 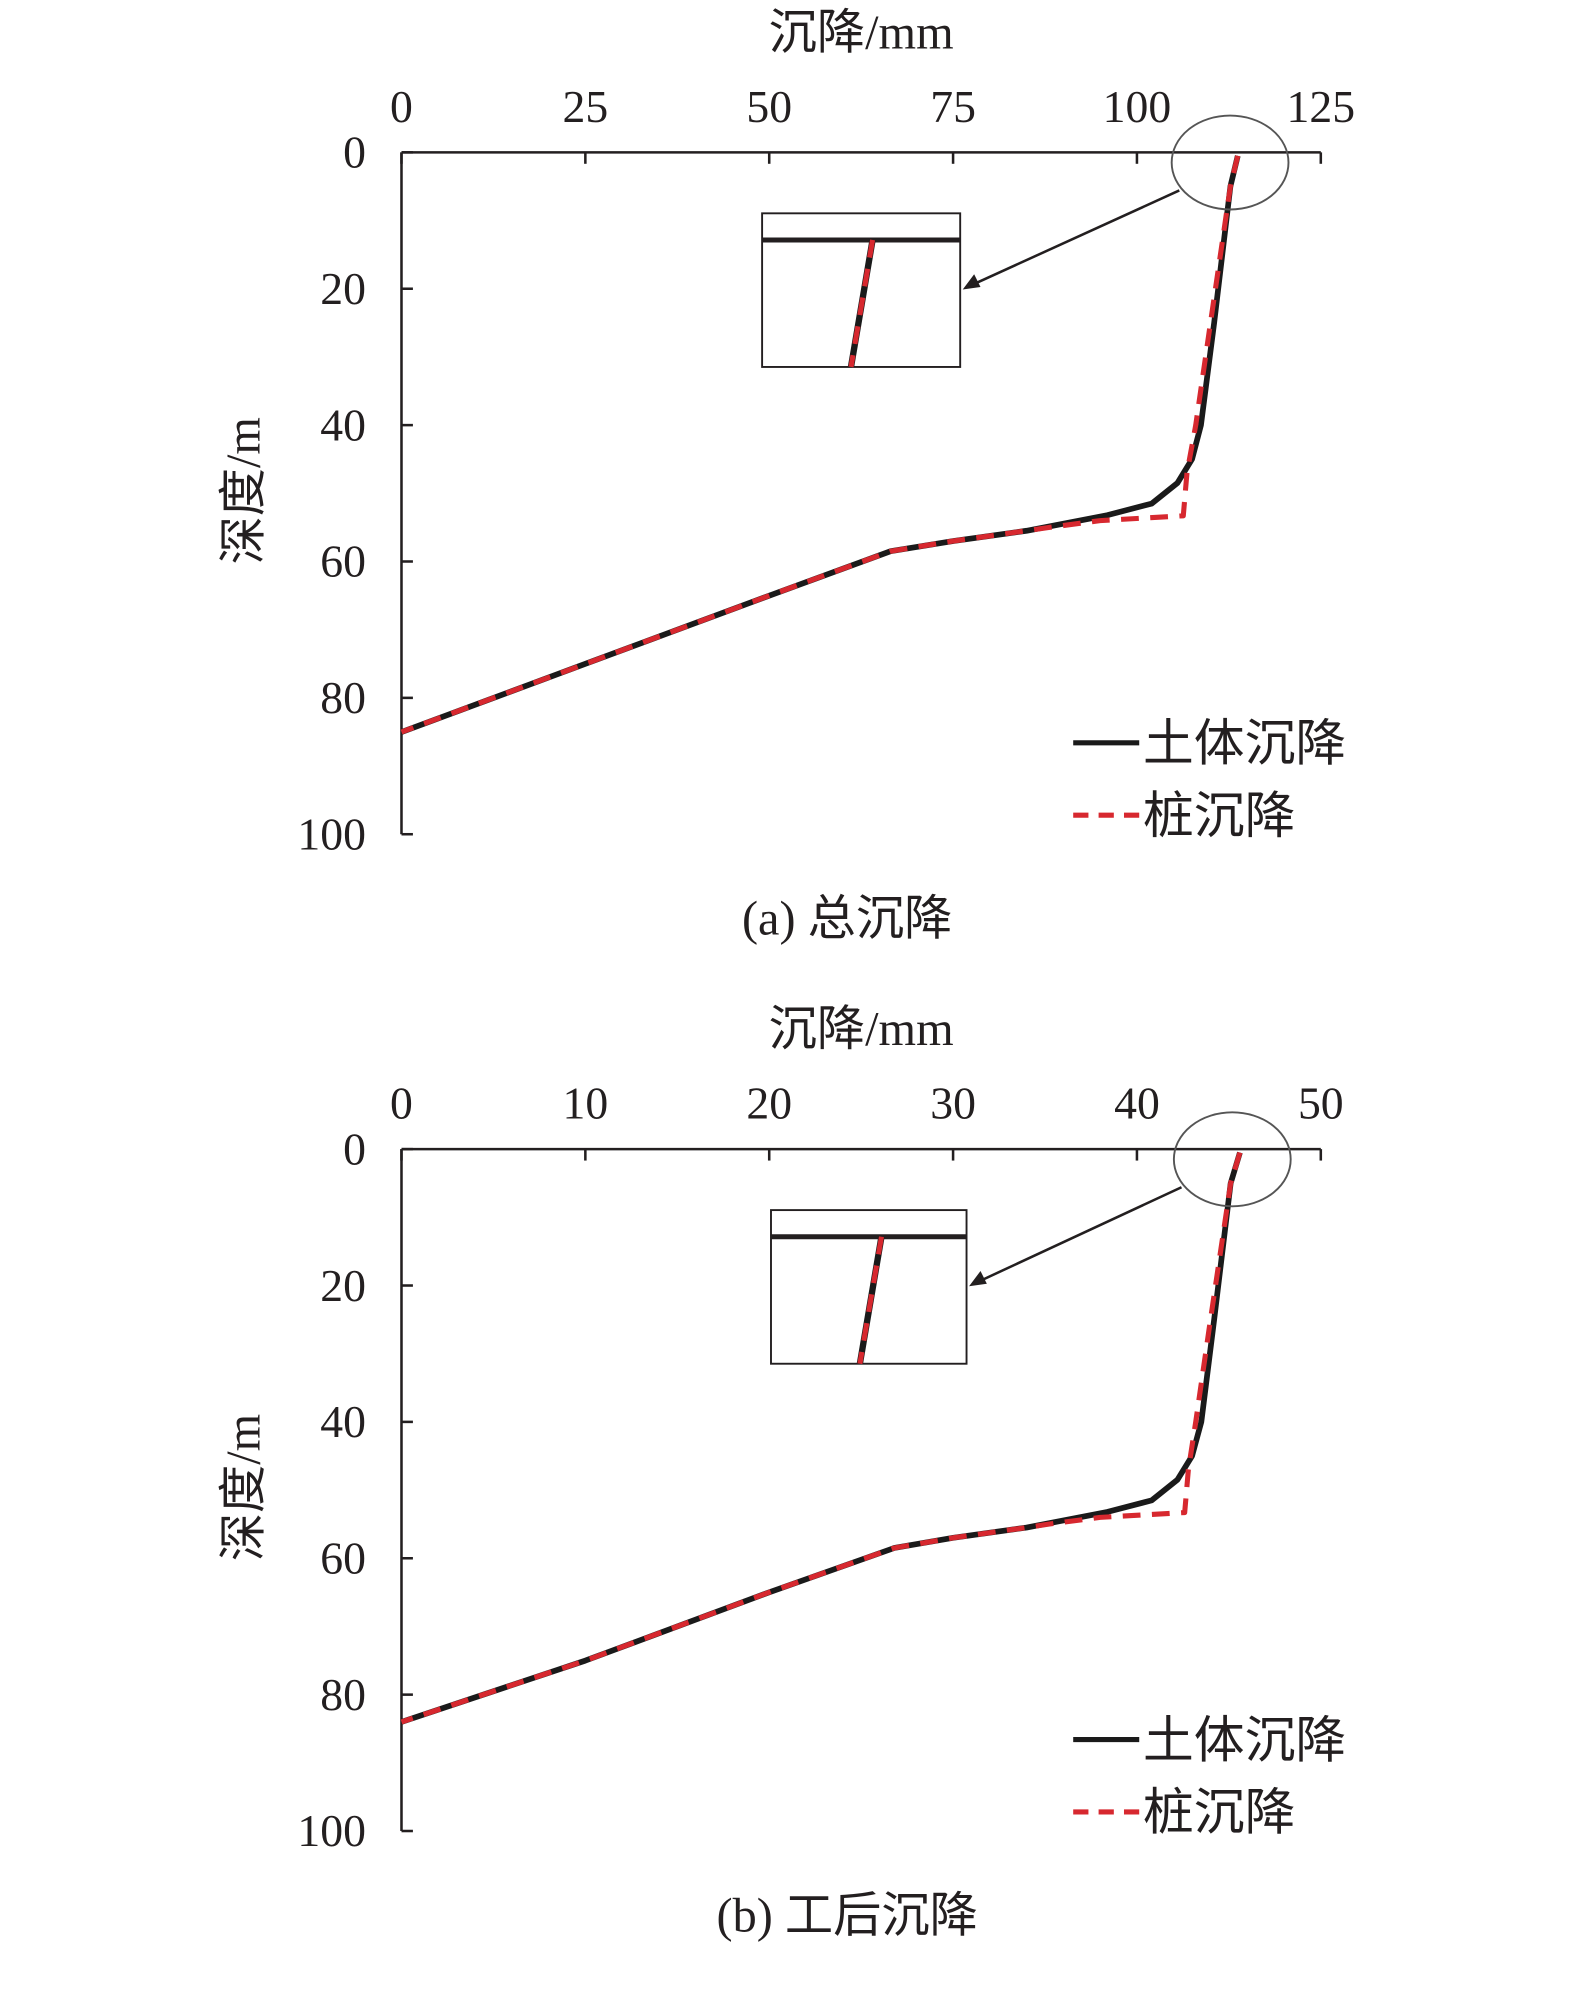 I want to click on x-tick-label: 10, so click(x=586, y=1103).